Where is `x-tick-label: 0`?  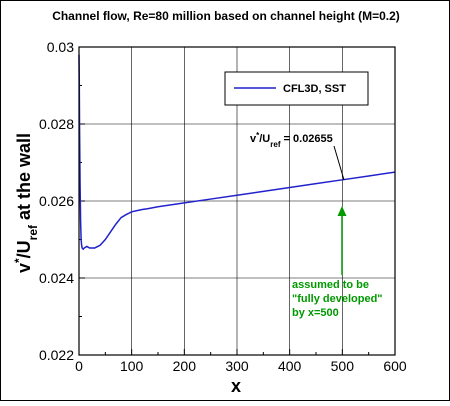
x-tick-label: 0 is located at coordinates (79, 366).